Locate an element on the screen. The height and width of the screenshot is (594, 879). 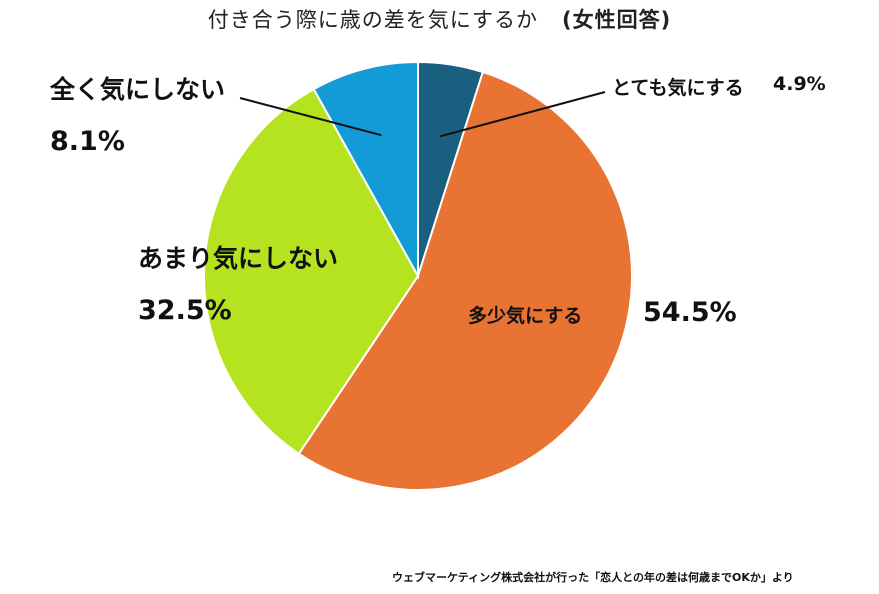
slice-value-not-very-concerned: 32.5% is located at coordinates (185, 310).